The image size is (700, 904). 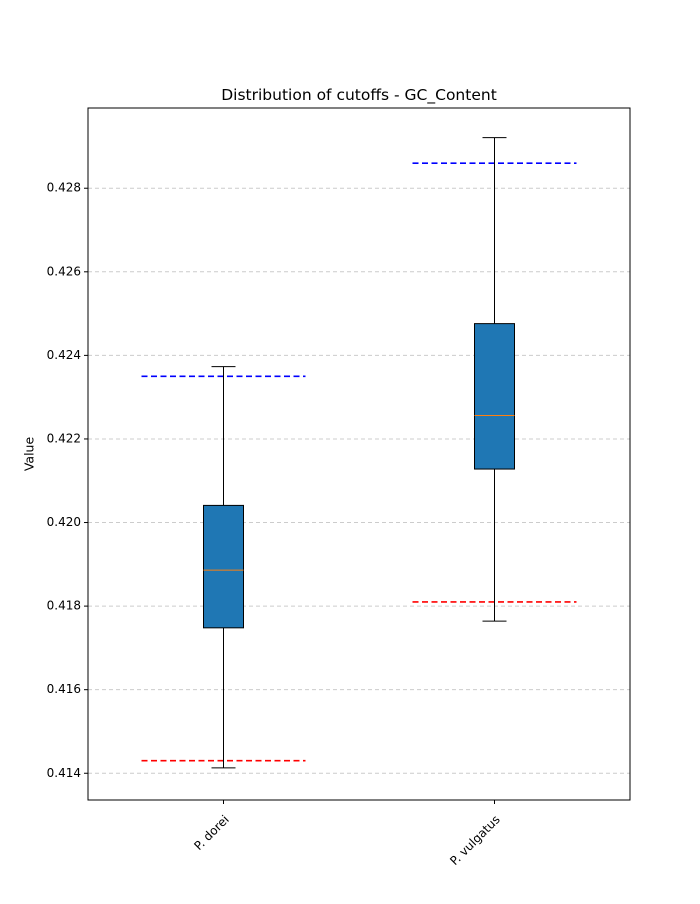 What do you see at coordinates (359, 95) in the screenshot?
I see `chart-title: Distribution of cutoffs - GC_Content` at bounding box center [359, 95].